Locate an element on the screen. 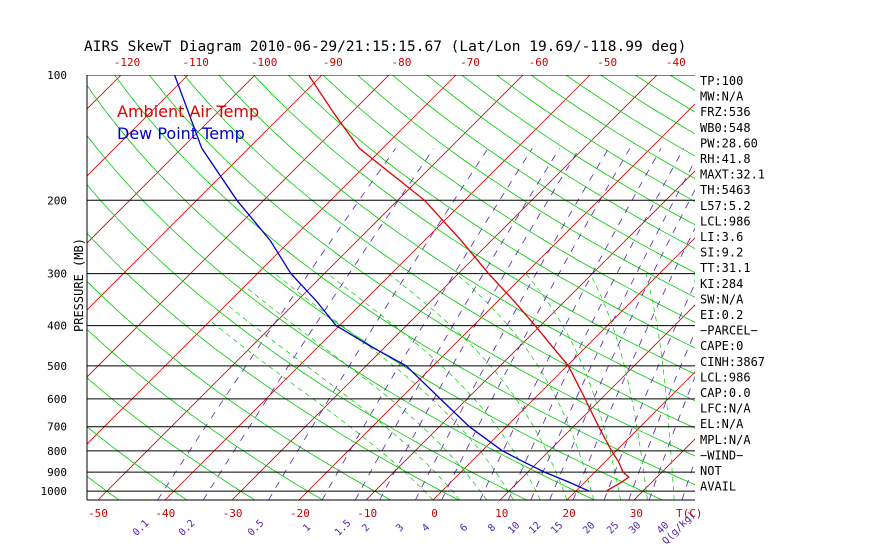  legend-dew-point-temp: Dew Point Temp is located at coordinates (181, 133).